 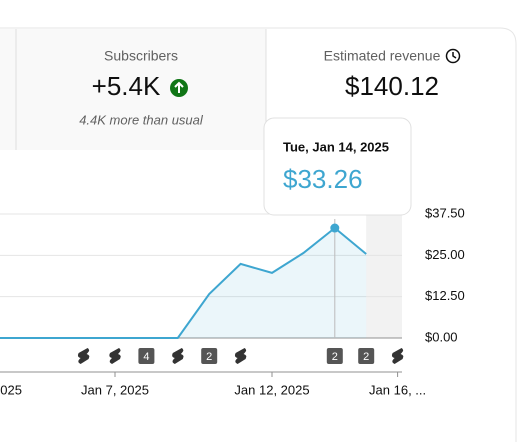 What do you see at coordinates (126, 86) in the screenshot?
I see `tab-value: +5.4K` at bounding box center [126, 86].